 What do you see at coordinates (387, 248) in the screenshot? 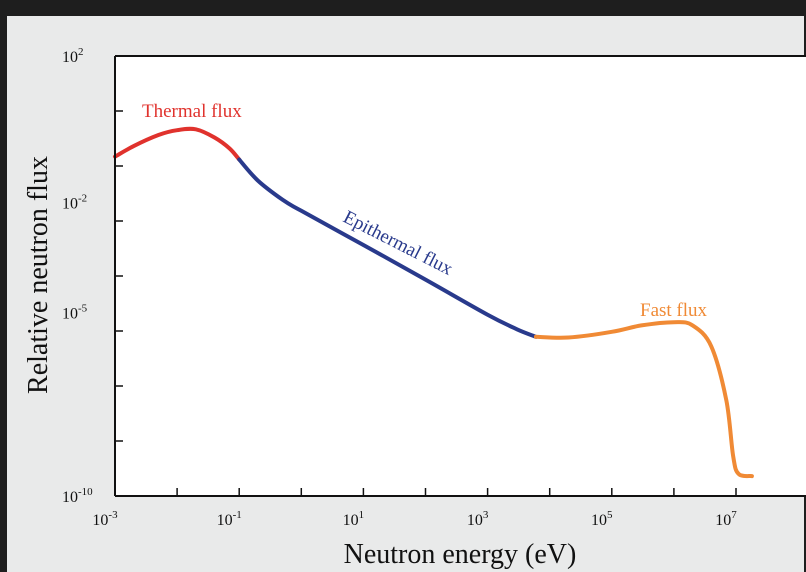
I see `series-line-epithermal-flux` at bounding box center [387, 248].